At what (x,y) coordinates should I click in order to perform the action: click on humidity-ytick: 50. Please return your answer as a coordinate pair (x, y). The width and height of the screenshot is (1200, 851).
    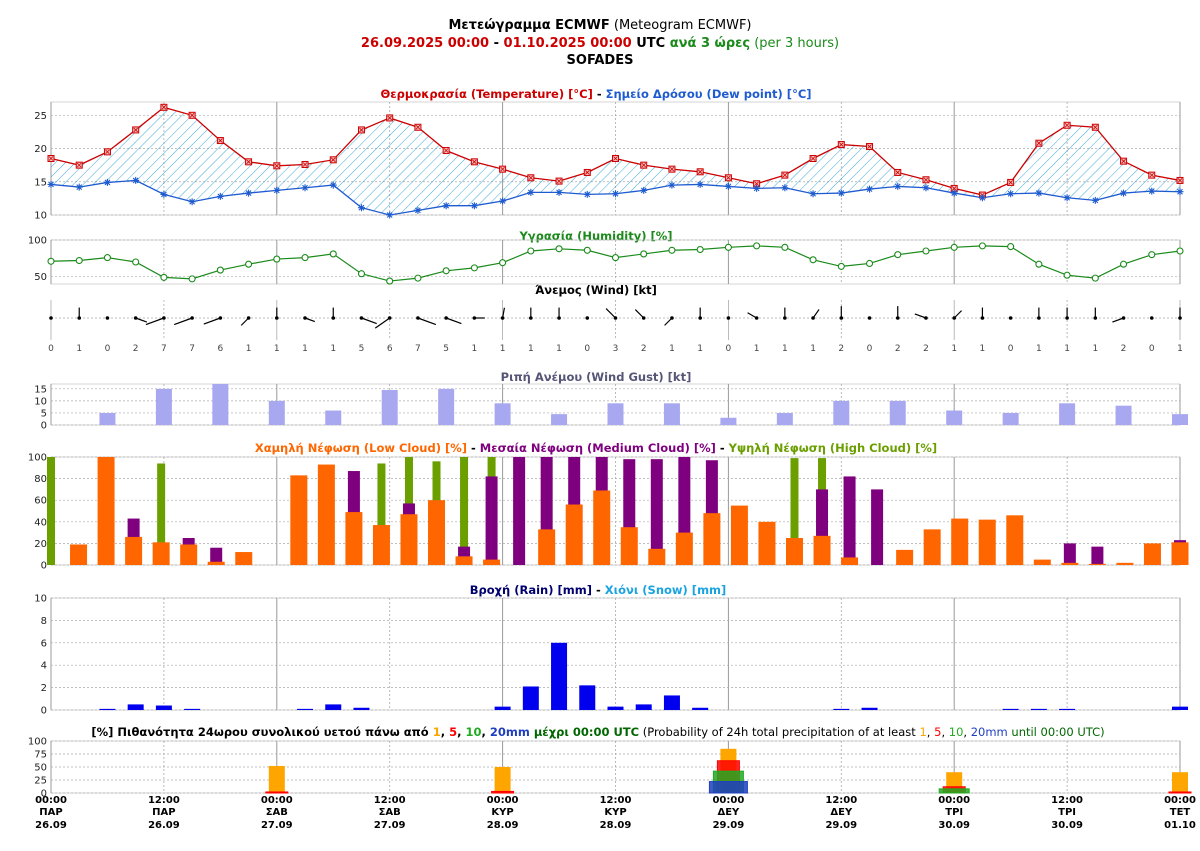
    Looking at the image, I should click on (40, 277).